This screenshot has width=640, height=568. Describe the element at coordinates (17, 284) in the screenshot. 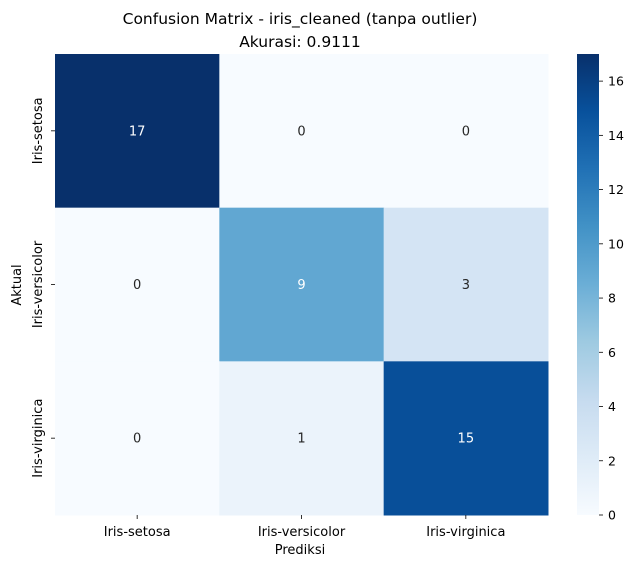

I see `y-axis-label: Aktual` at that location.